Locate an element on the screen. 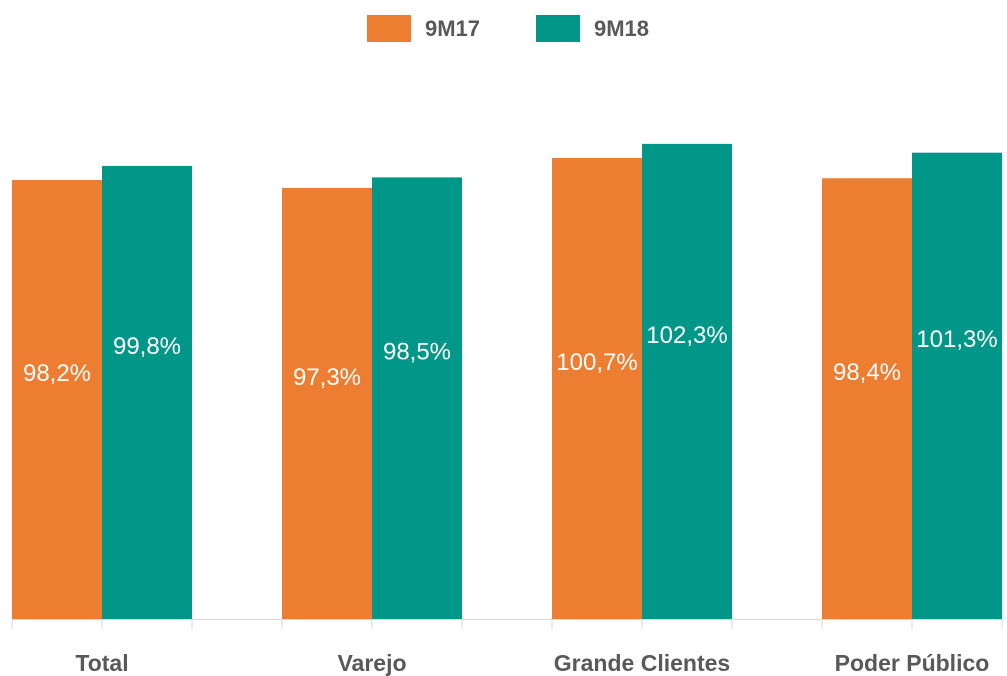 Image resolution: width=1007 pixels, height=676 pixels. data-label: 99,8% is located at coordinates (147, 346).